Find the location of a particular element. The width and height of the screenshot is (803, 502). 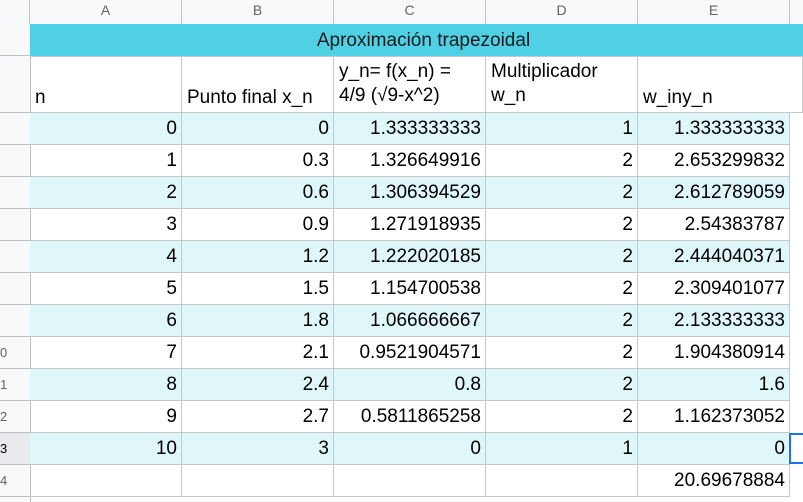

table-cell-wy: 1.904380914 is located at coordinates (714, 353).